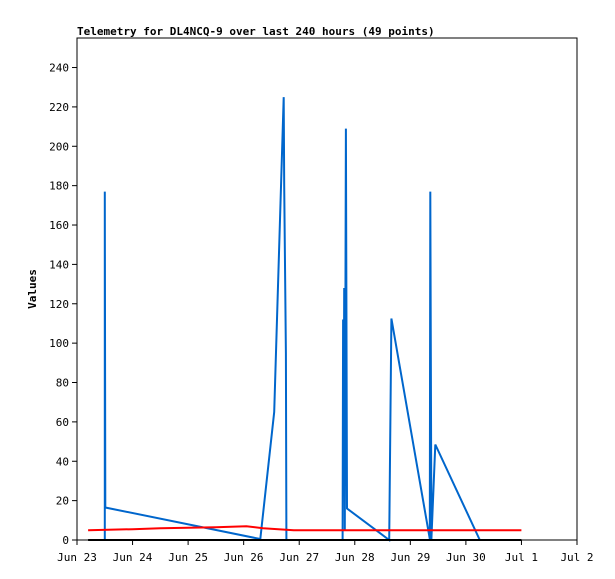  I want to click on x-tick-label: Jun 23, so click(77, 557).